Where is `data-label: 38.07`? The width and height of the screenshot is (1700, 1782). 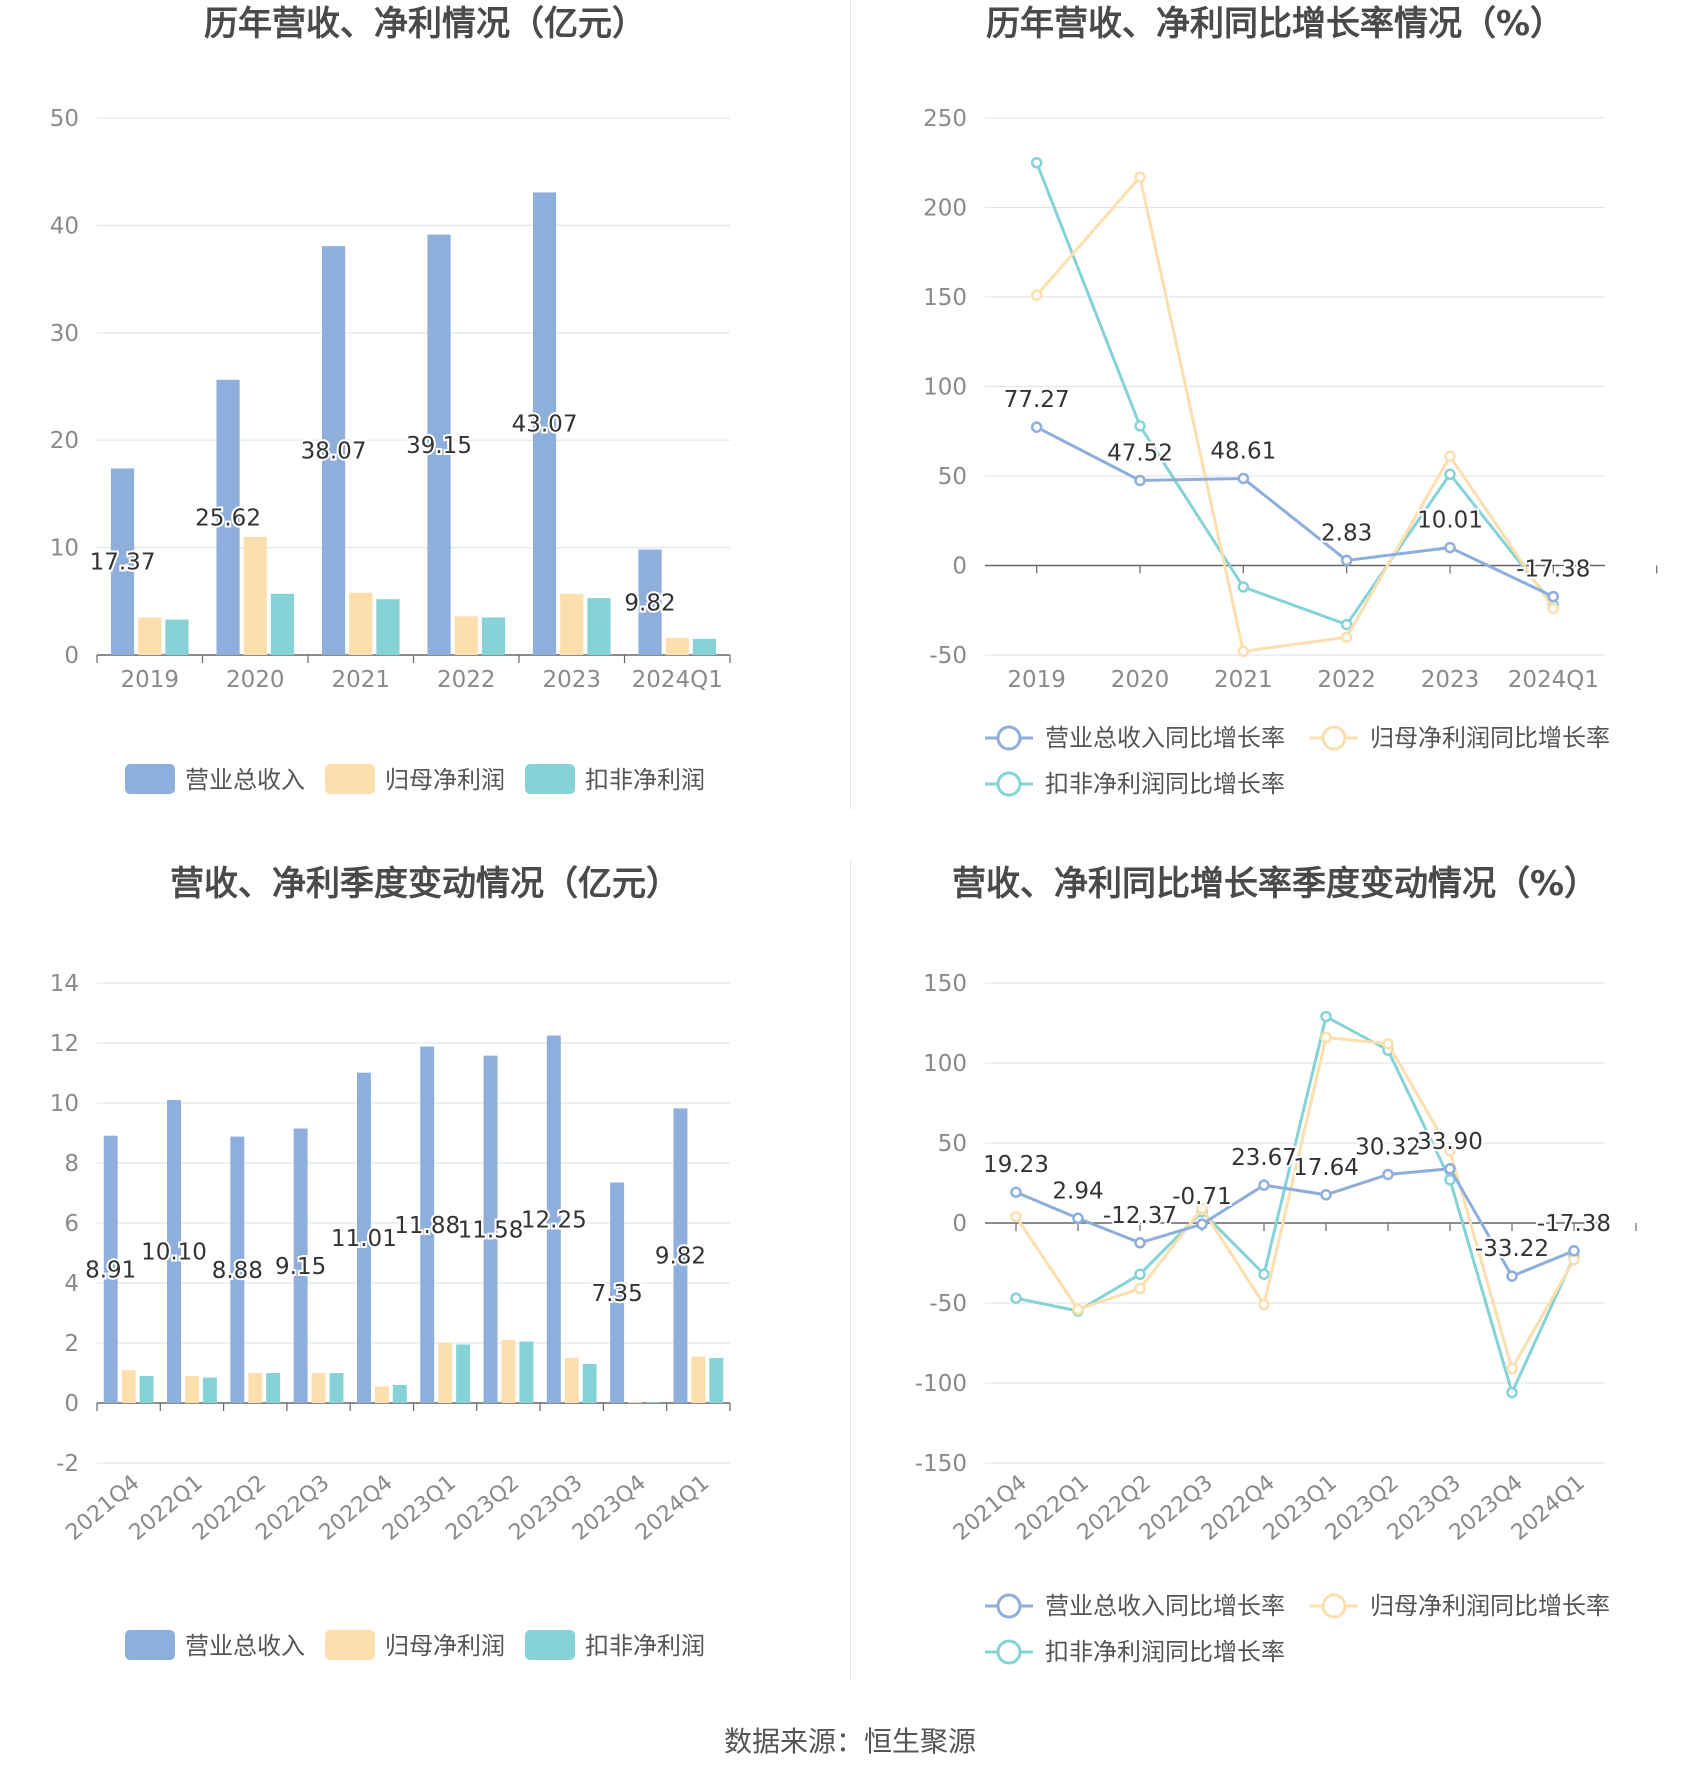
data-label: 38.07 is located at coordinates (334, 452).